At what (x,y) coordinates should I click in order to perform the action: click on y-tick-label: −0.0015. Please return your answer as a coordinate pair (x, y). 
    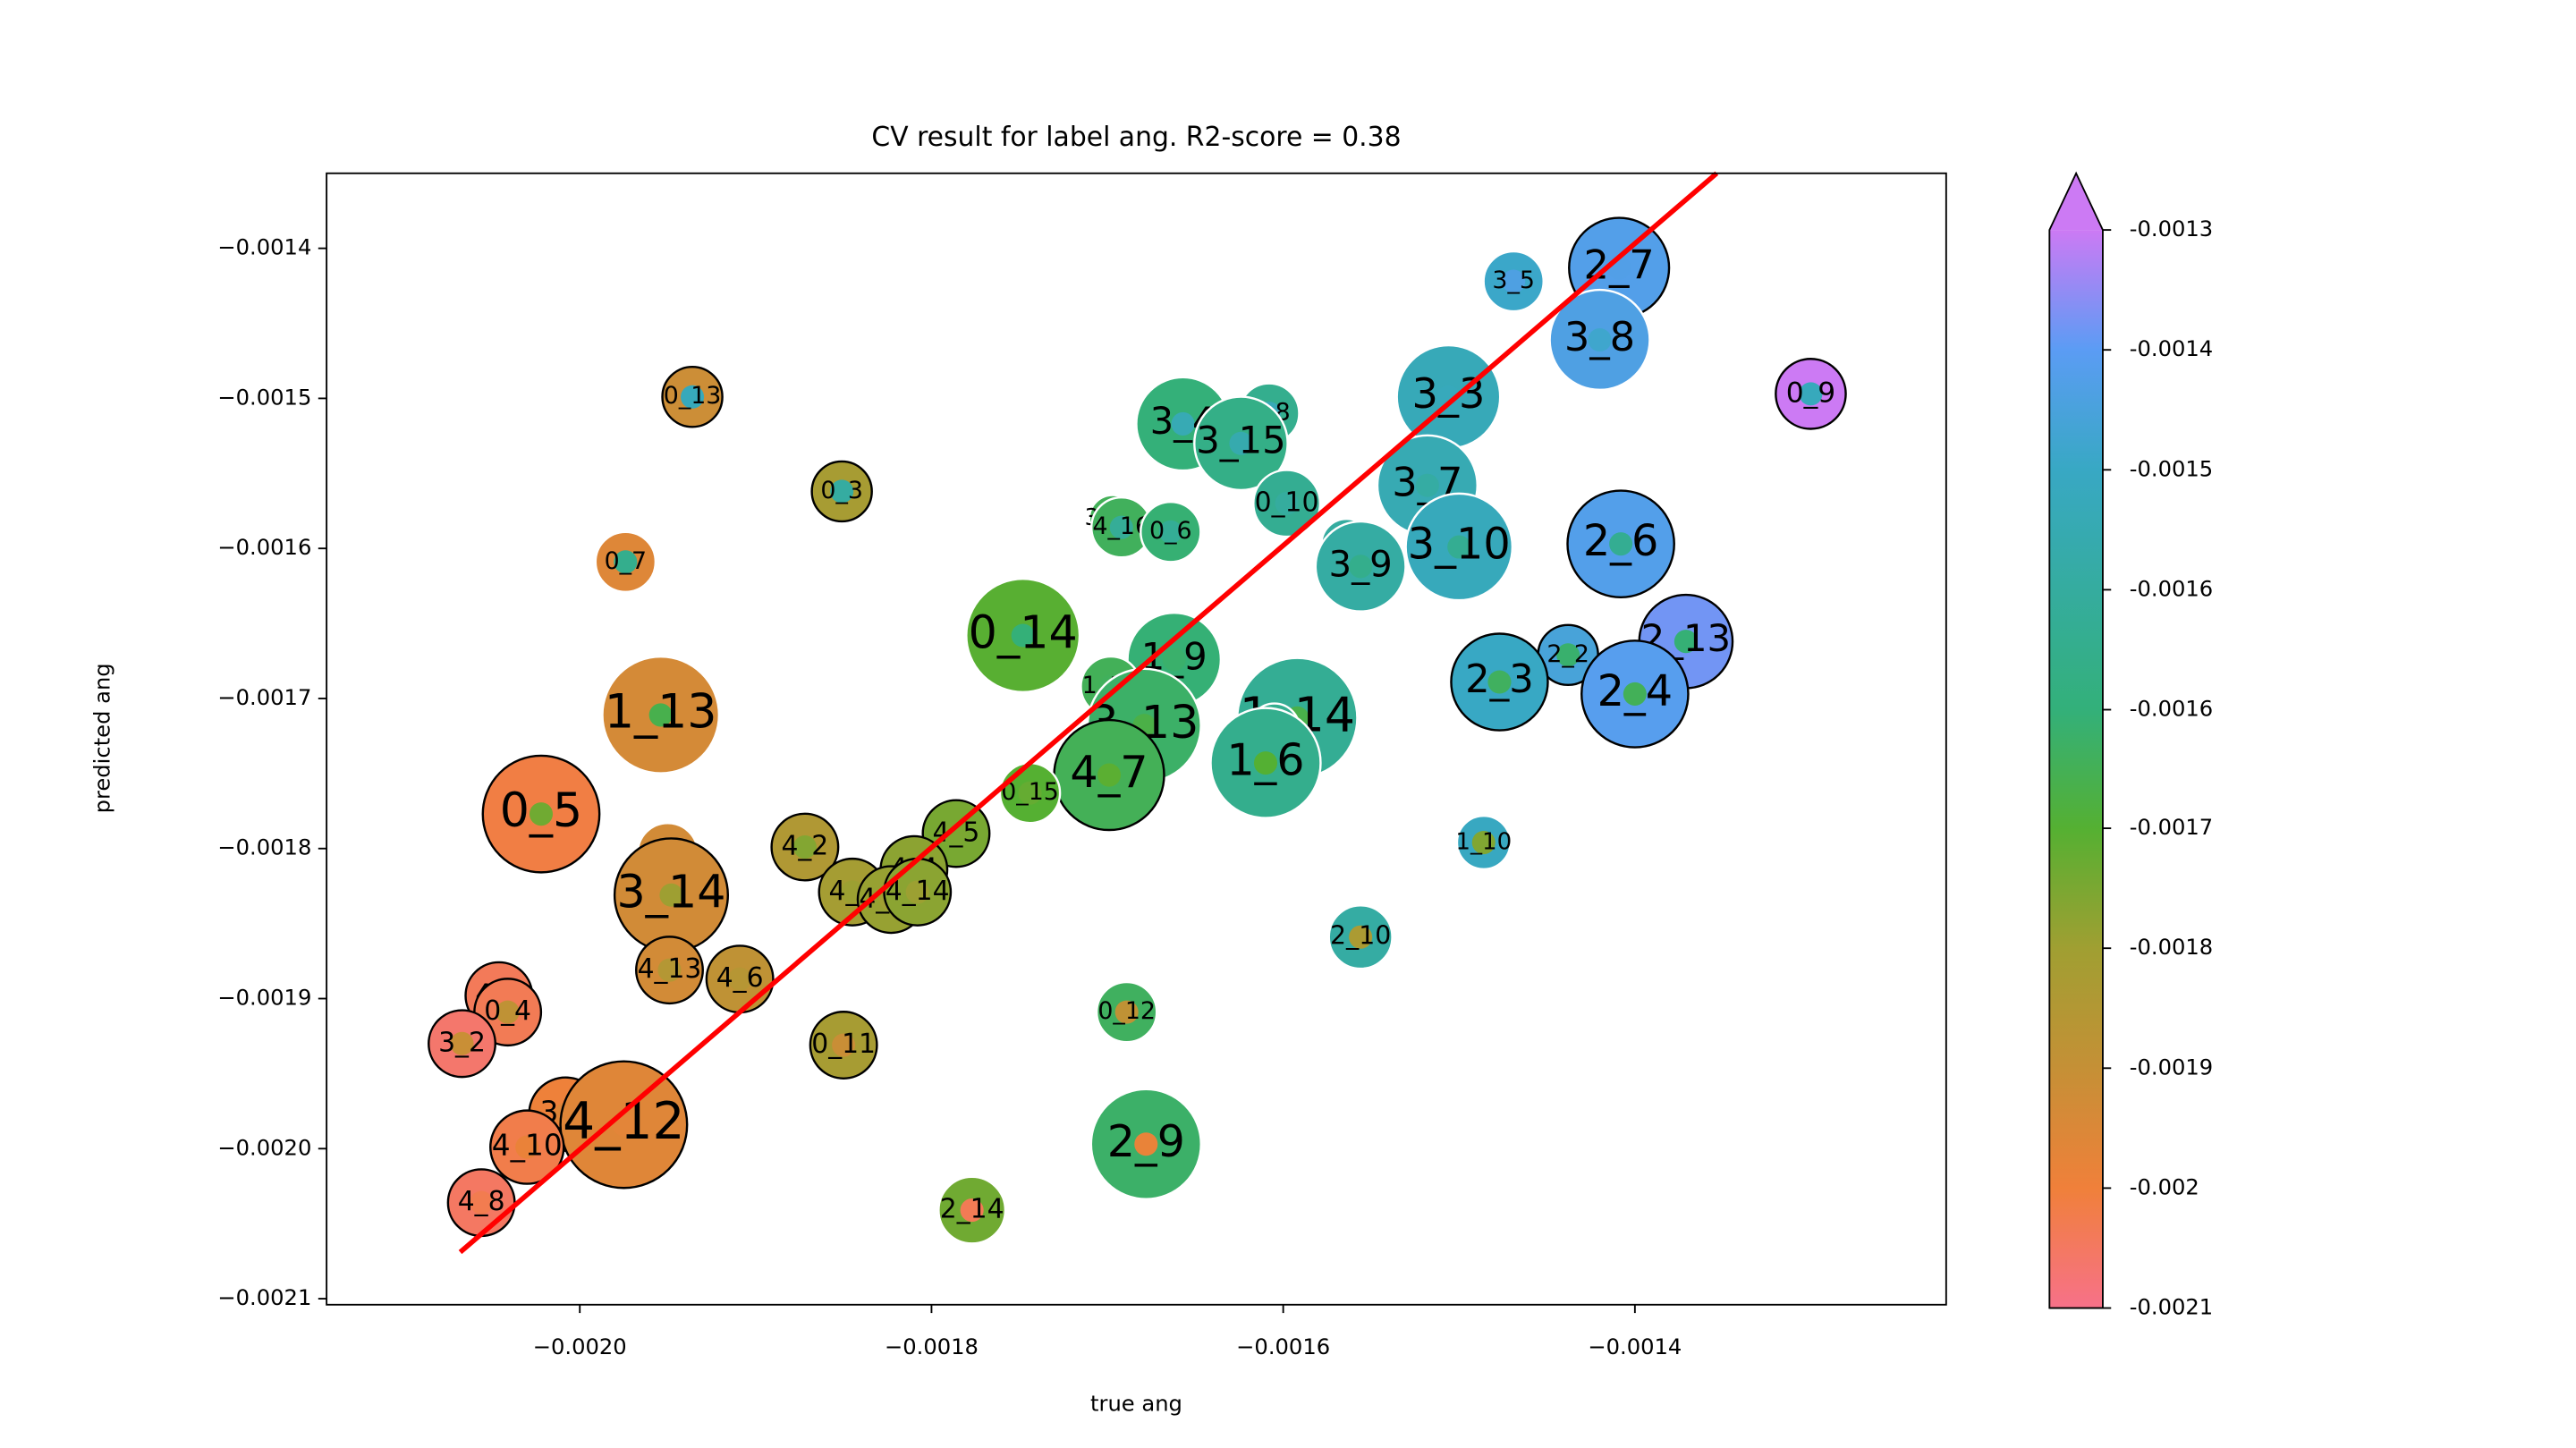
    Looking at the image, I should click on (264, 397).